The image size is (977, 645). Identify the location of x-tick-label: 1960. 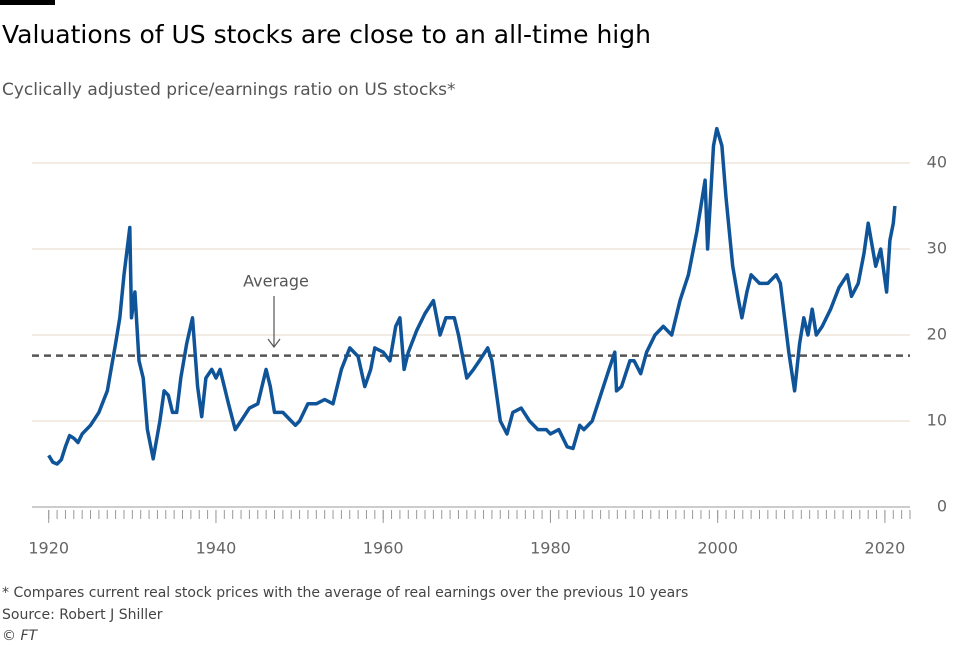
(383, 548).